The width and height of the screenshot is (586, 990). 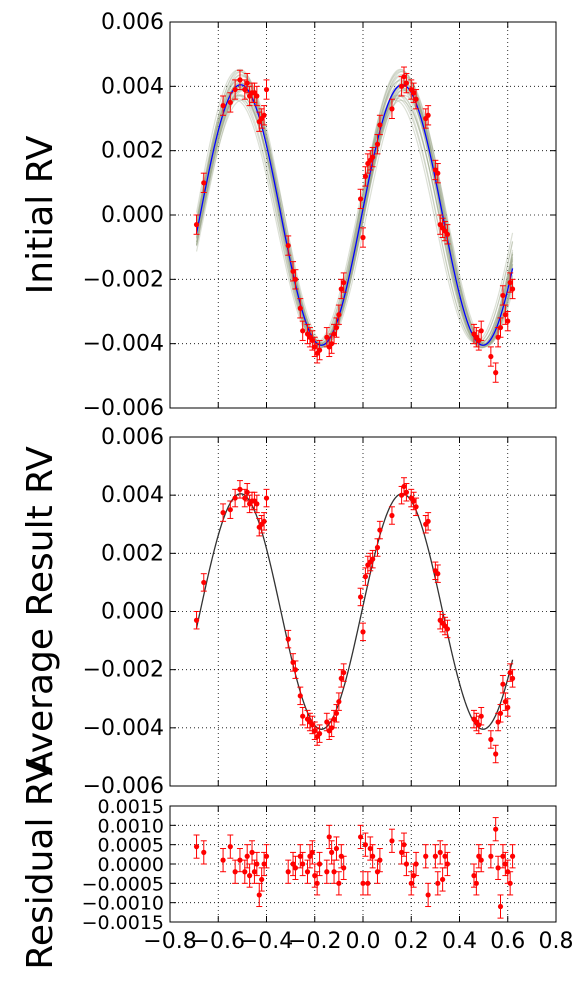 What do you see at coordinates (123, 923) in the screenshot?
I see `y-tick-label: −0.0015` at bounding box center [123, 923].